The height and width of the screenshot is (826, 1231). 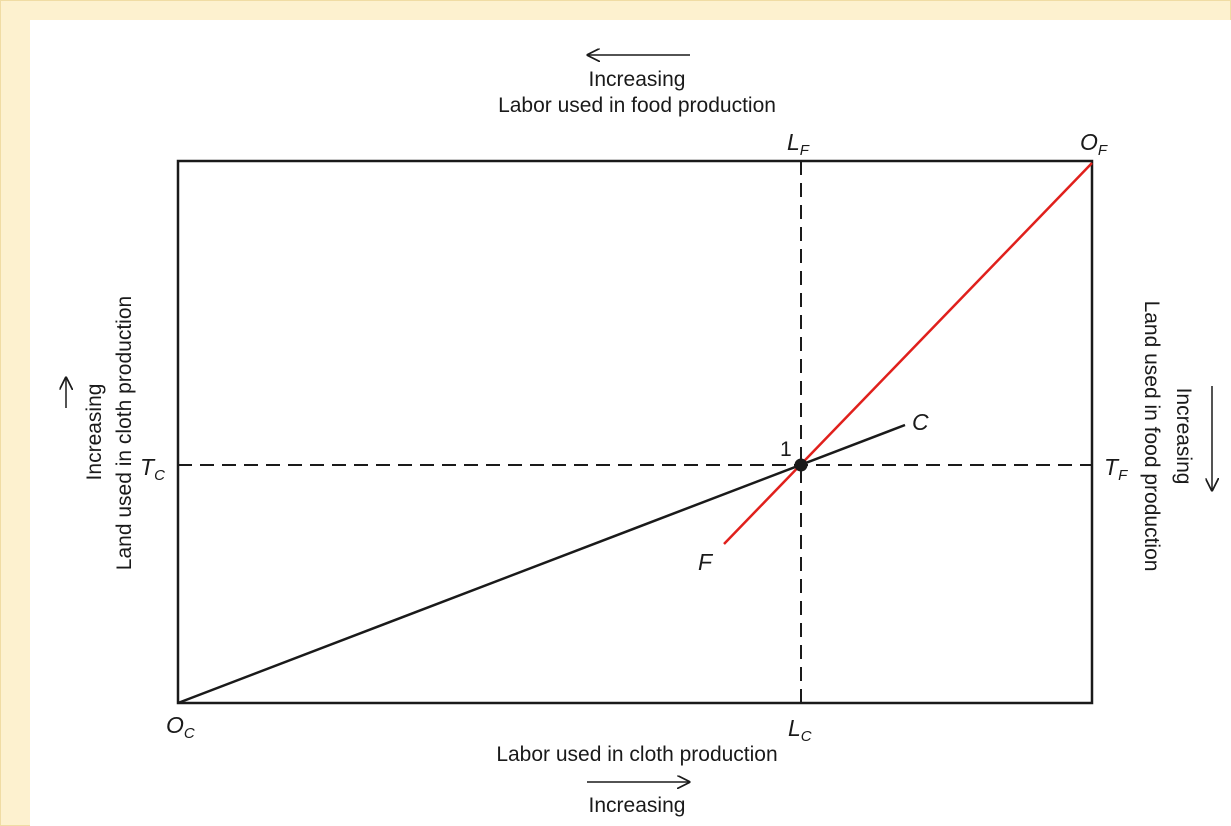 I want to click on point-label: TC, so click(x=152, y=469).